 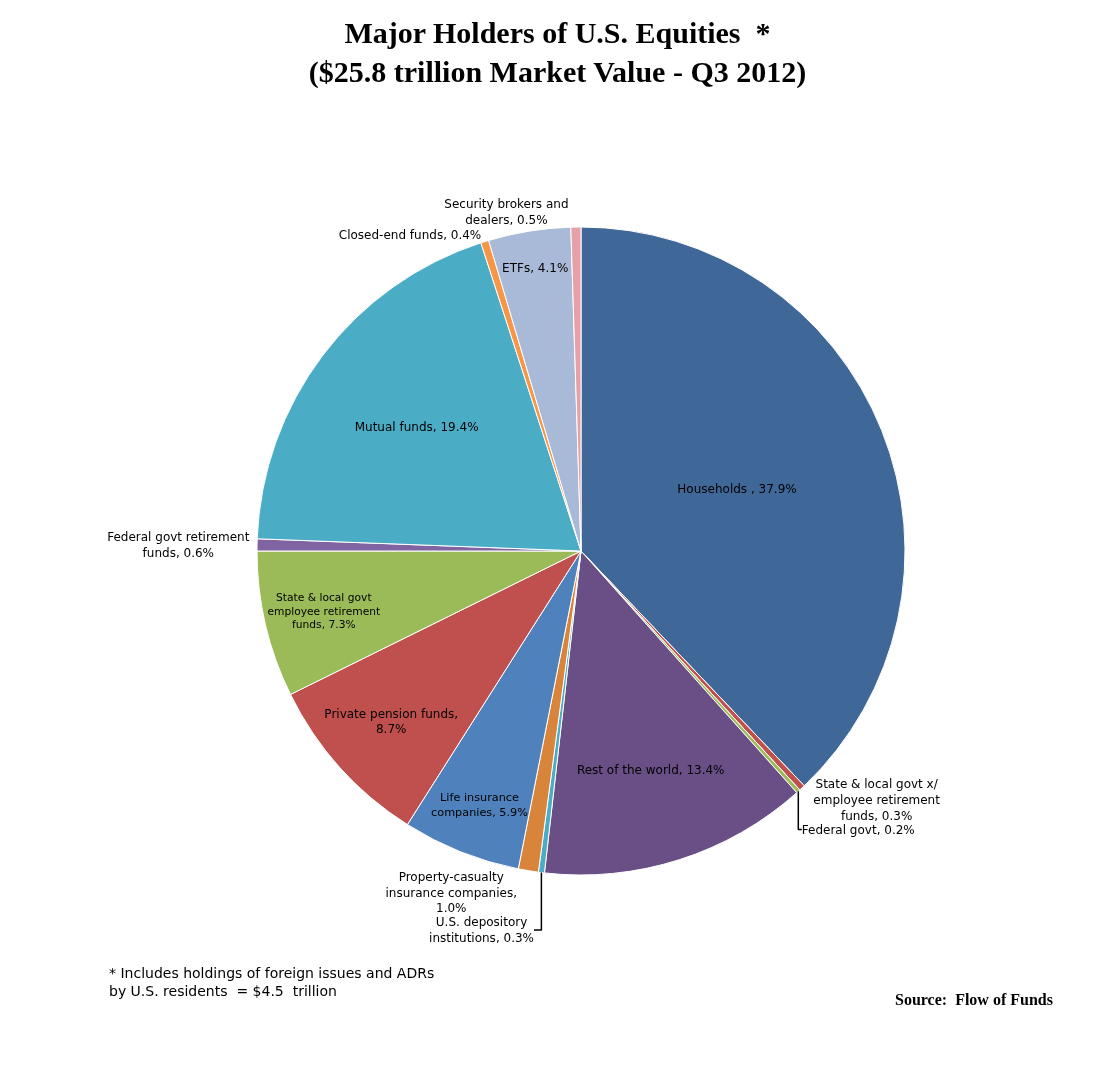 I want to click on slice-label: Mutual funds, 19.4%, so click(x=416, y=426).